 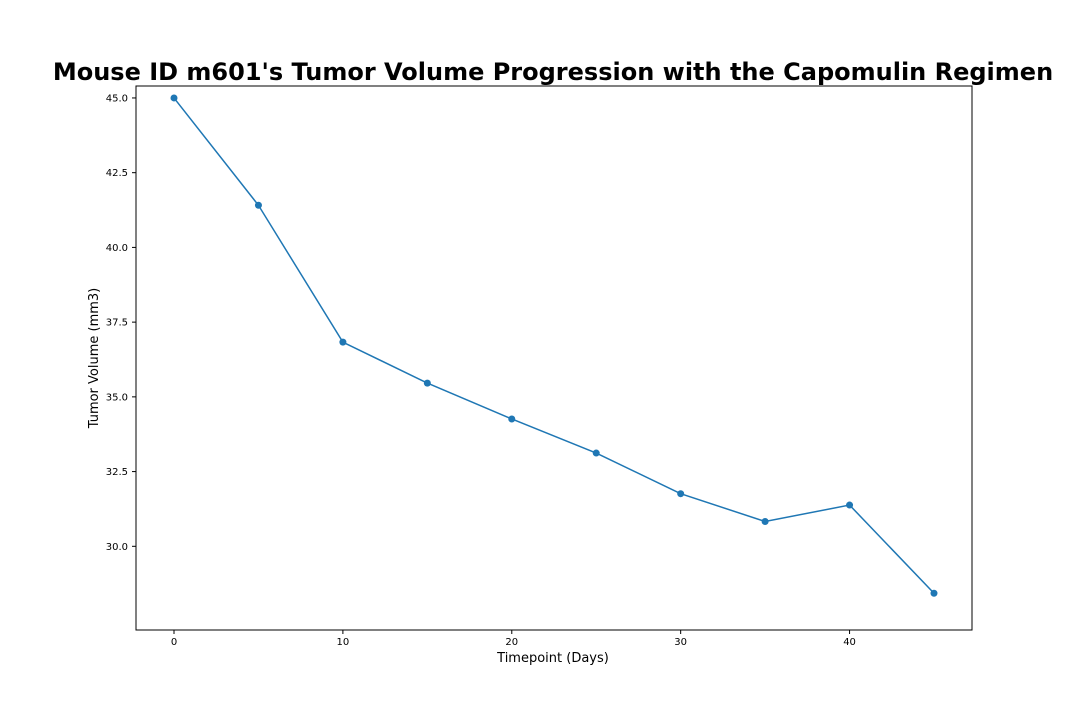 I want to click on y-axis-ticks: 30.0 32.5 35.0 37.5 40.0 42.5 45.0, so click(x=121, y=323).